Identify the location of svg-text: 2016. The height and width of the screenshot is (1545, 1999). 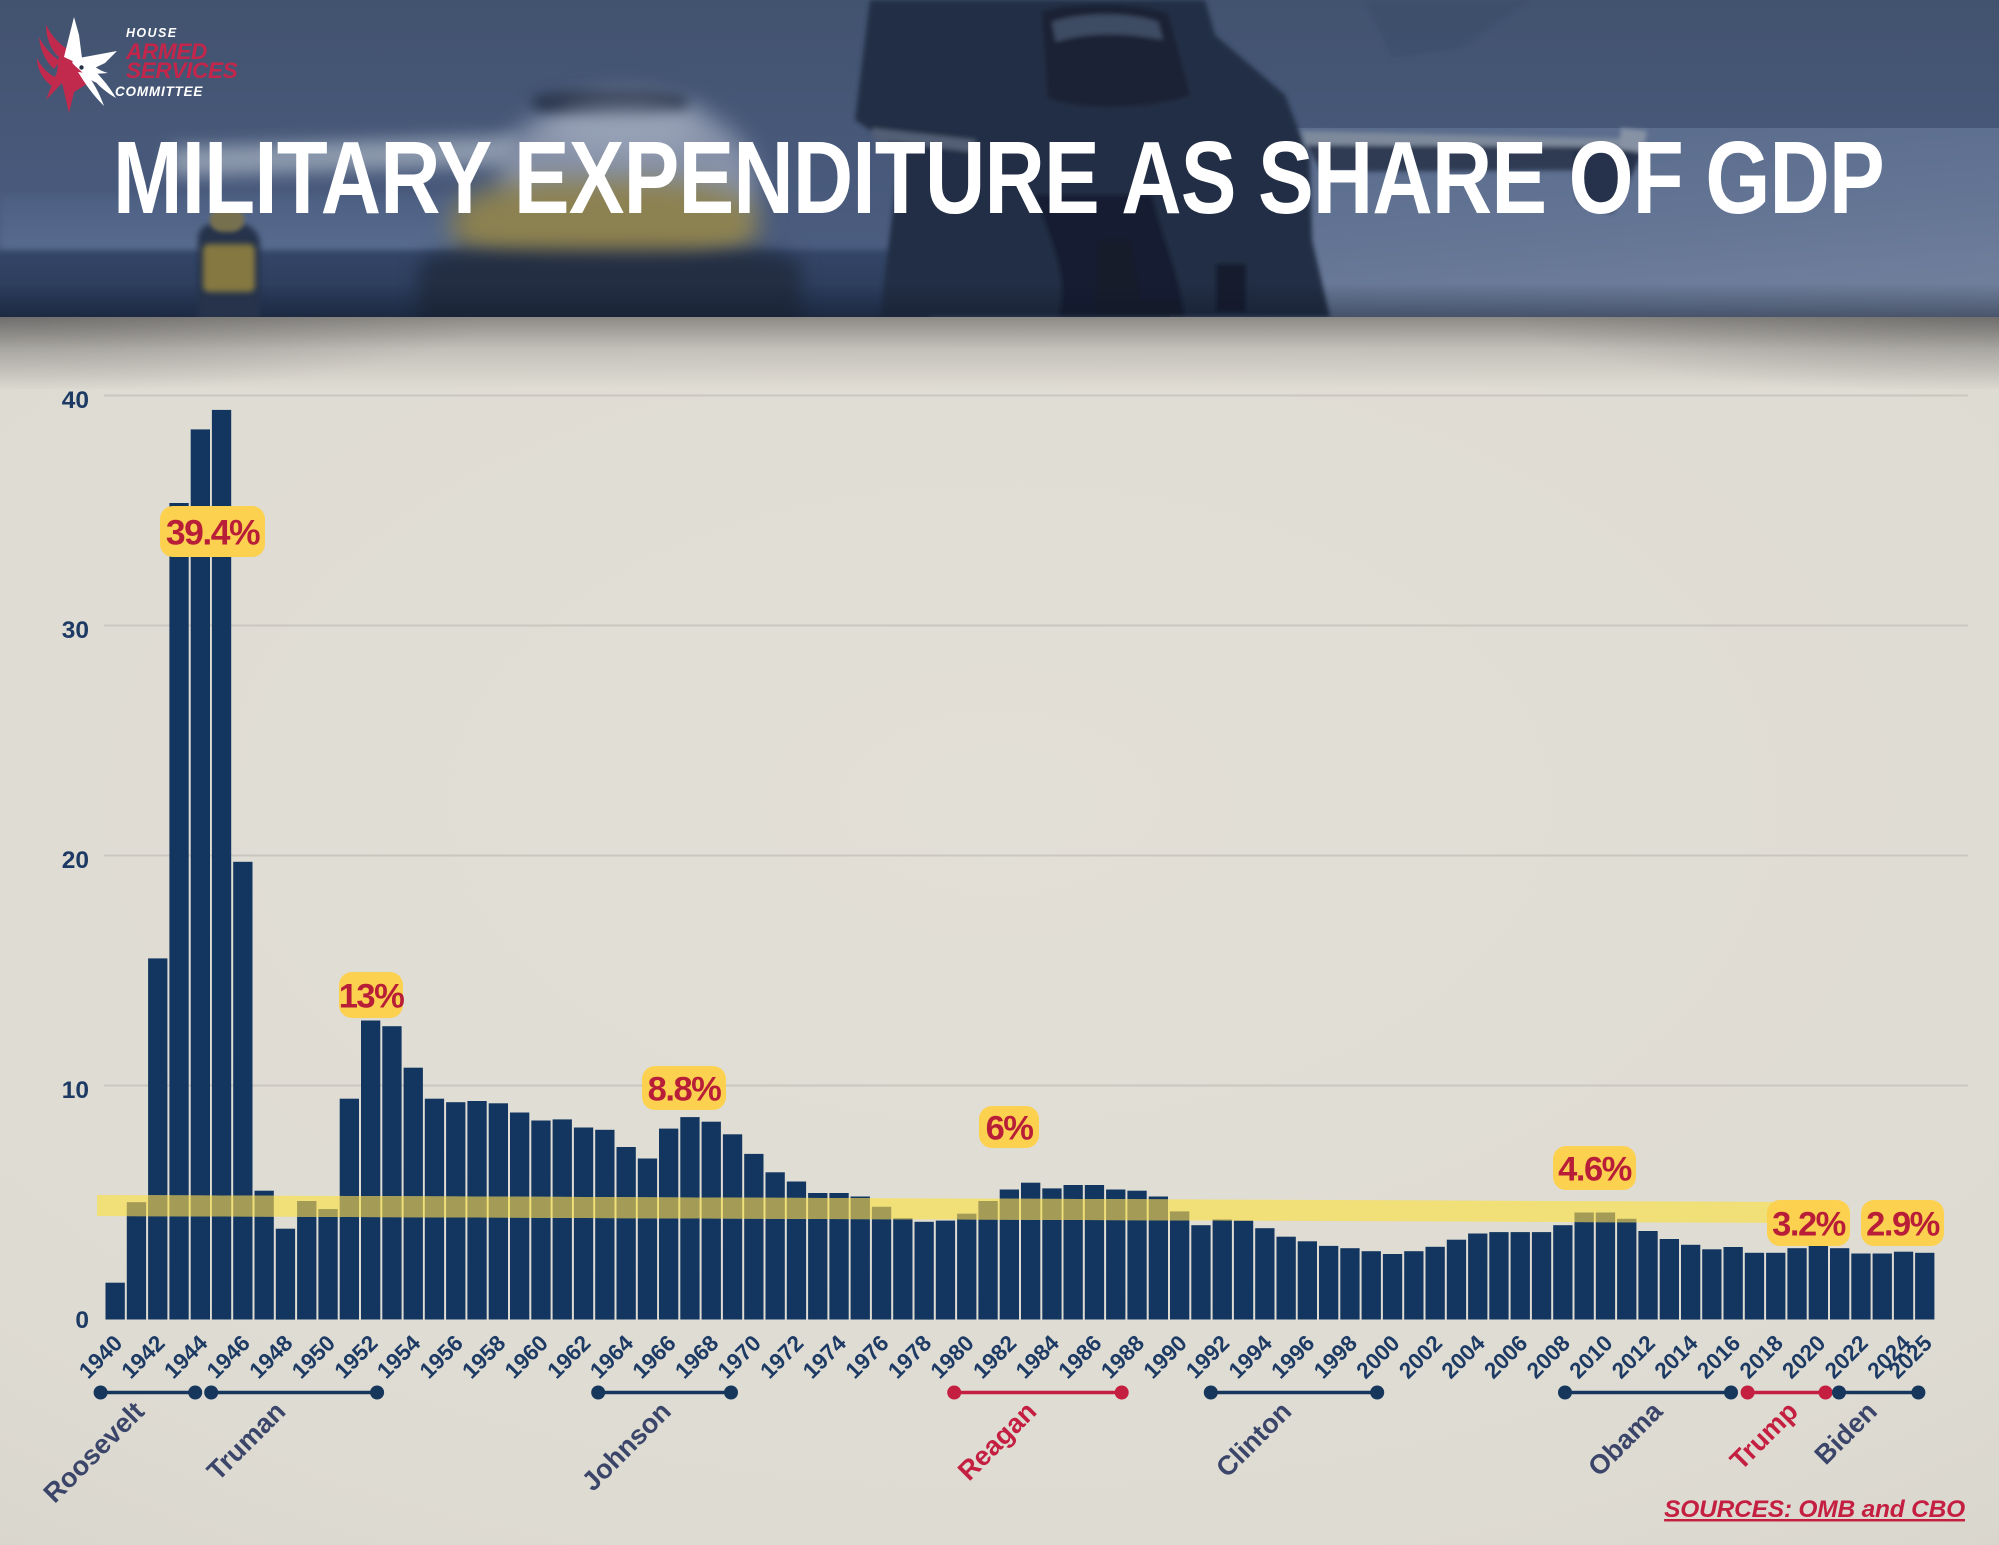
(1718, 1356).